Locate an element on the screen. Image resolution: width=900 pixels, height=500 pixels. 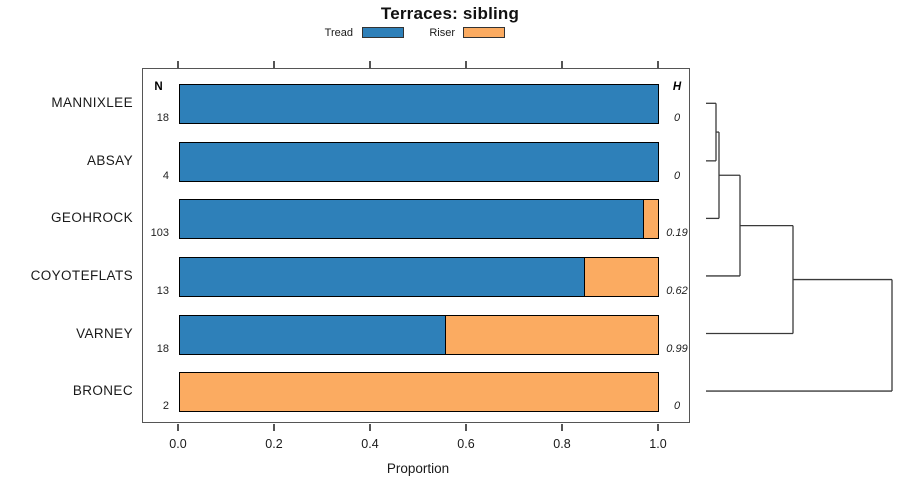
chart-title: Terraces: sibling is located at coordinates (450, 13).